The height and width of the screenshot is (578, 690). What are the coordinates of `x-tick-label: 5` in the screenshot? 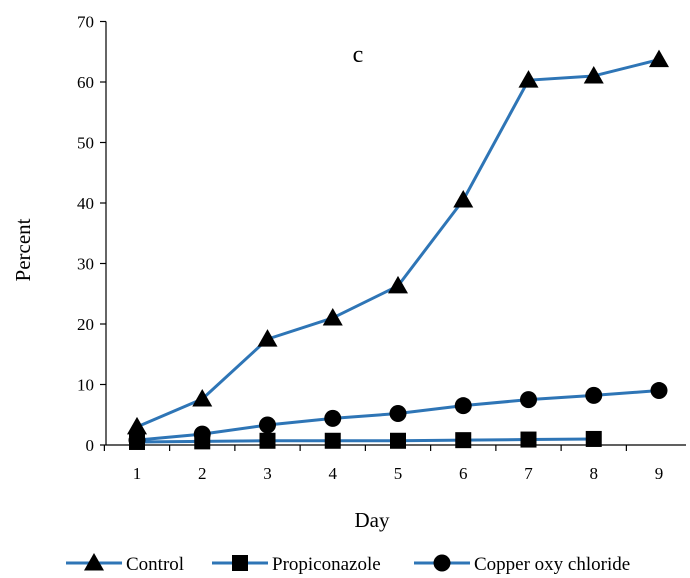 It's located at (398, 473).